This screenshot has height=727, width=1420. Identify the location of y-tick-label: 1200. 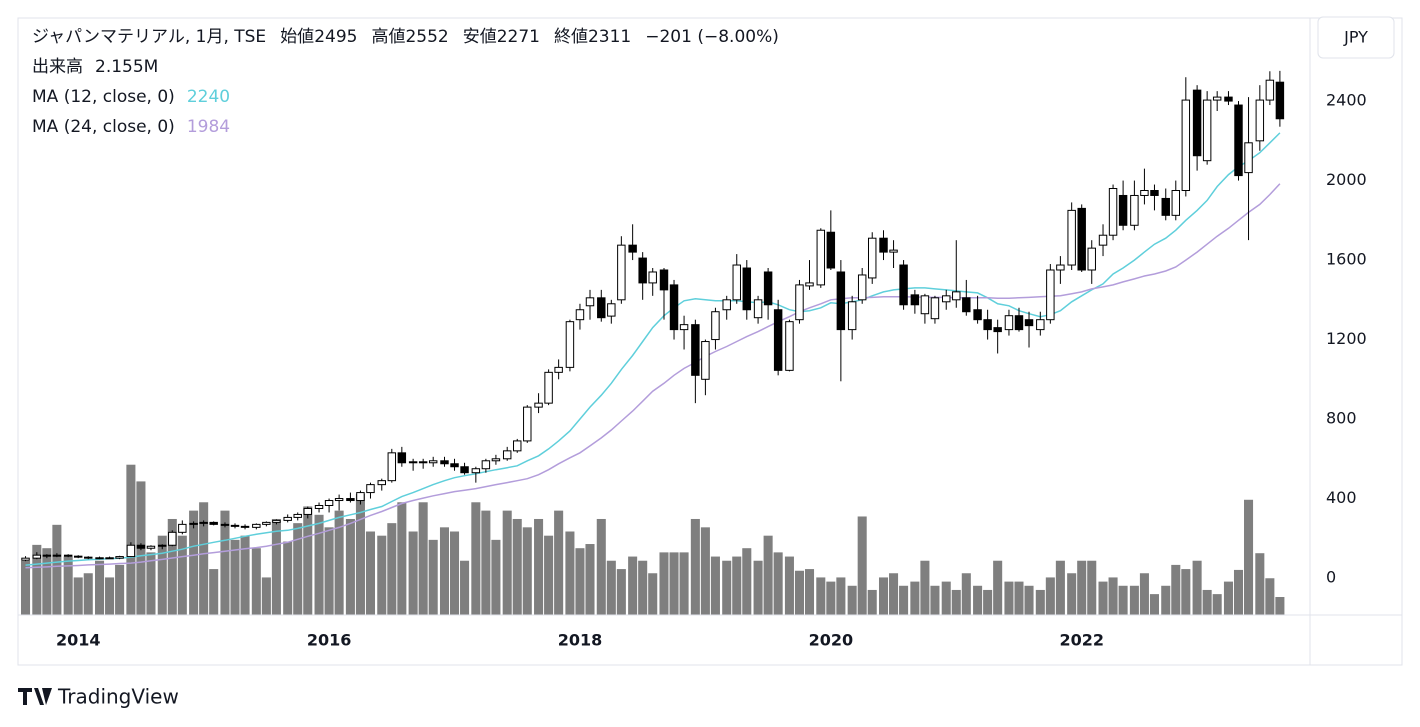
(1346, 338).